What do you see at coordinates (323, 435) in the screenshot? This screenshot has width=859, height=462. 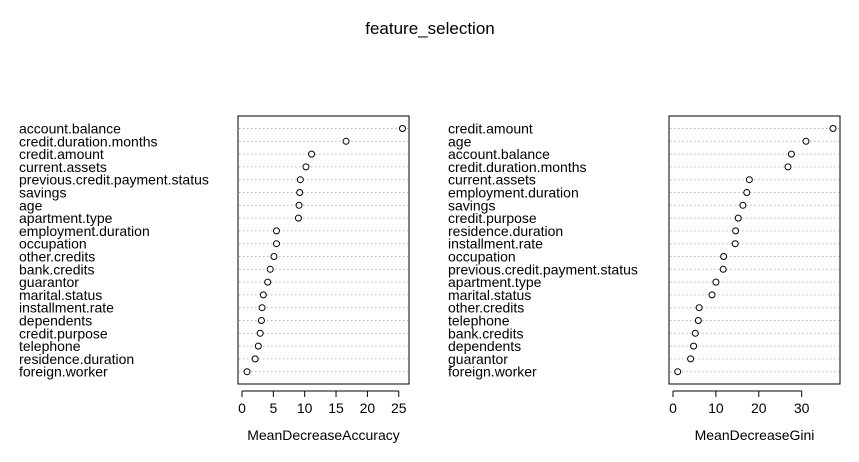 I see `x-axis-title: MeanDecreaseAccuracy` at bounding box center [323, 435].